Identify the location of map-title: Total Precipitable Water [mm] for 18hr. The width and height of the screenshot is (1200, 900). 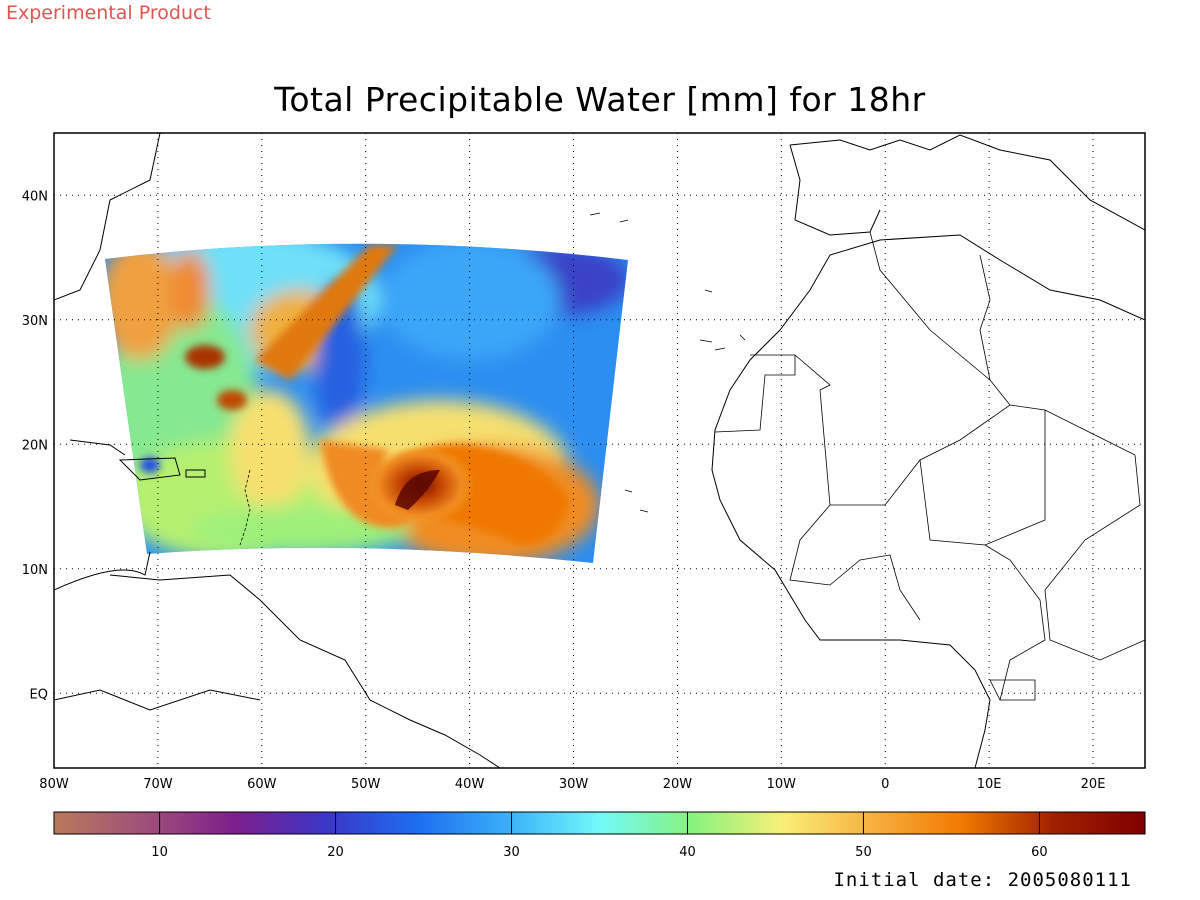
(600, 99).